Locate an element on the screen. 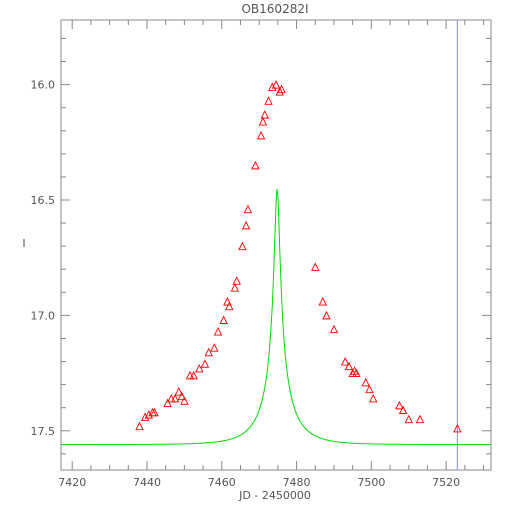 Image resolution: width=510 pixels, height=510 pixels. x-tick-label: 7500 is located at coordinates (371, 482).